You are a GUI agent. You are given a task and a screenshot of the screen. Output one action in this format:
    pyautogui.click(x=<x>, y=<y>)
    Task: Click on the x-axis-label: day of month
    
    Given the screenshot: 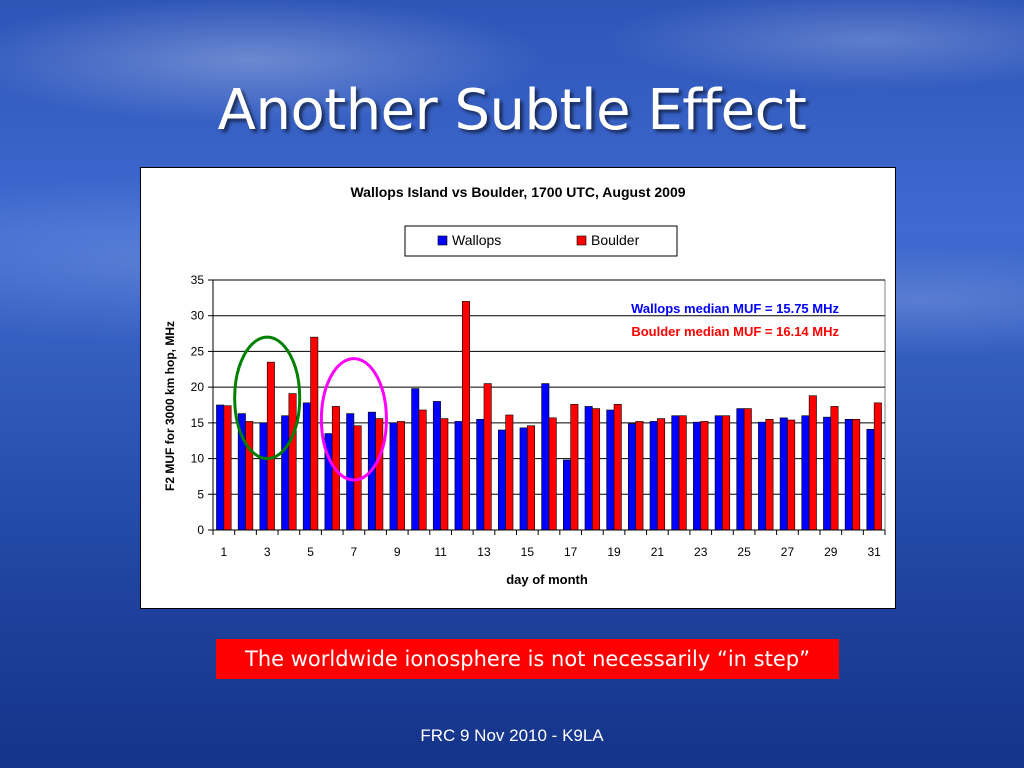 What is the action you would take?
    pyautogui.click(x=547, y=579)
    